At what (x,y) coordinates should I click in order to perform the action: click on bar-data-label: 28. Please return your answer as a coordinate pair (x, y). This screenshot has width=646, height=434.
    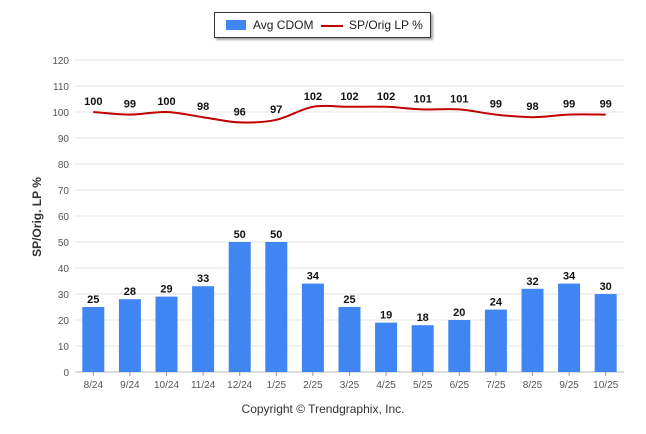
    Looking at the image, I should click on (130, 292).